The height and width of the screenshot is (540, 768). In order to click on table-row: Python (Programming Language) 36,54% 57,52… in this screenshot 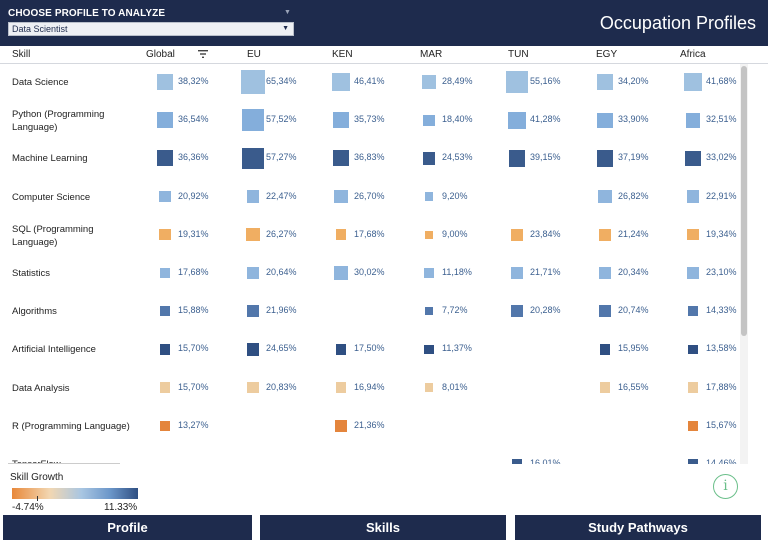, I will do `click(370, 121)`.